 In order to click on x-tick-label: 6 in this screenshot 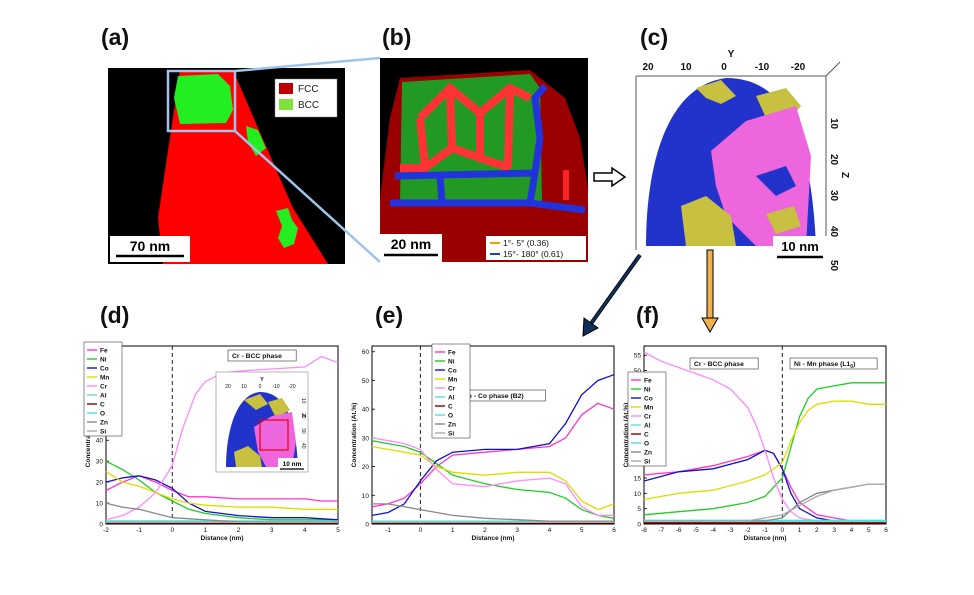, I will do `click(886, 530)`.